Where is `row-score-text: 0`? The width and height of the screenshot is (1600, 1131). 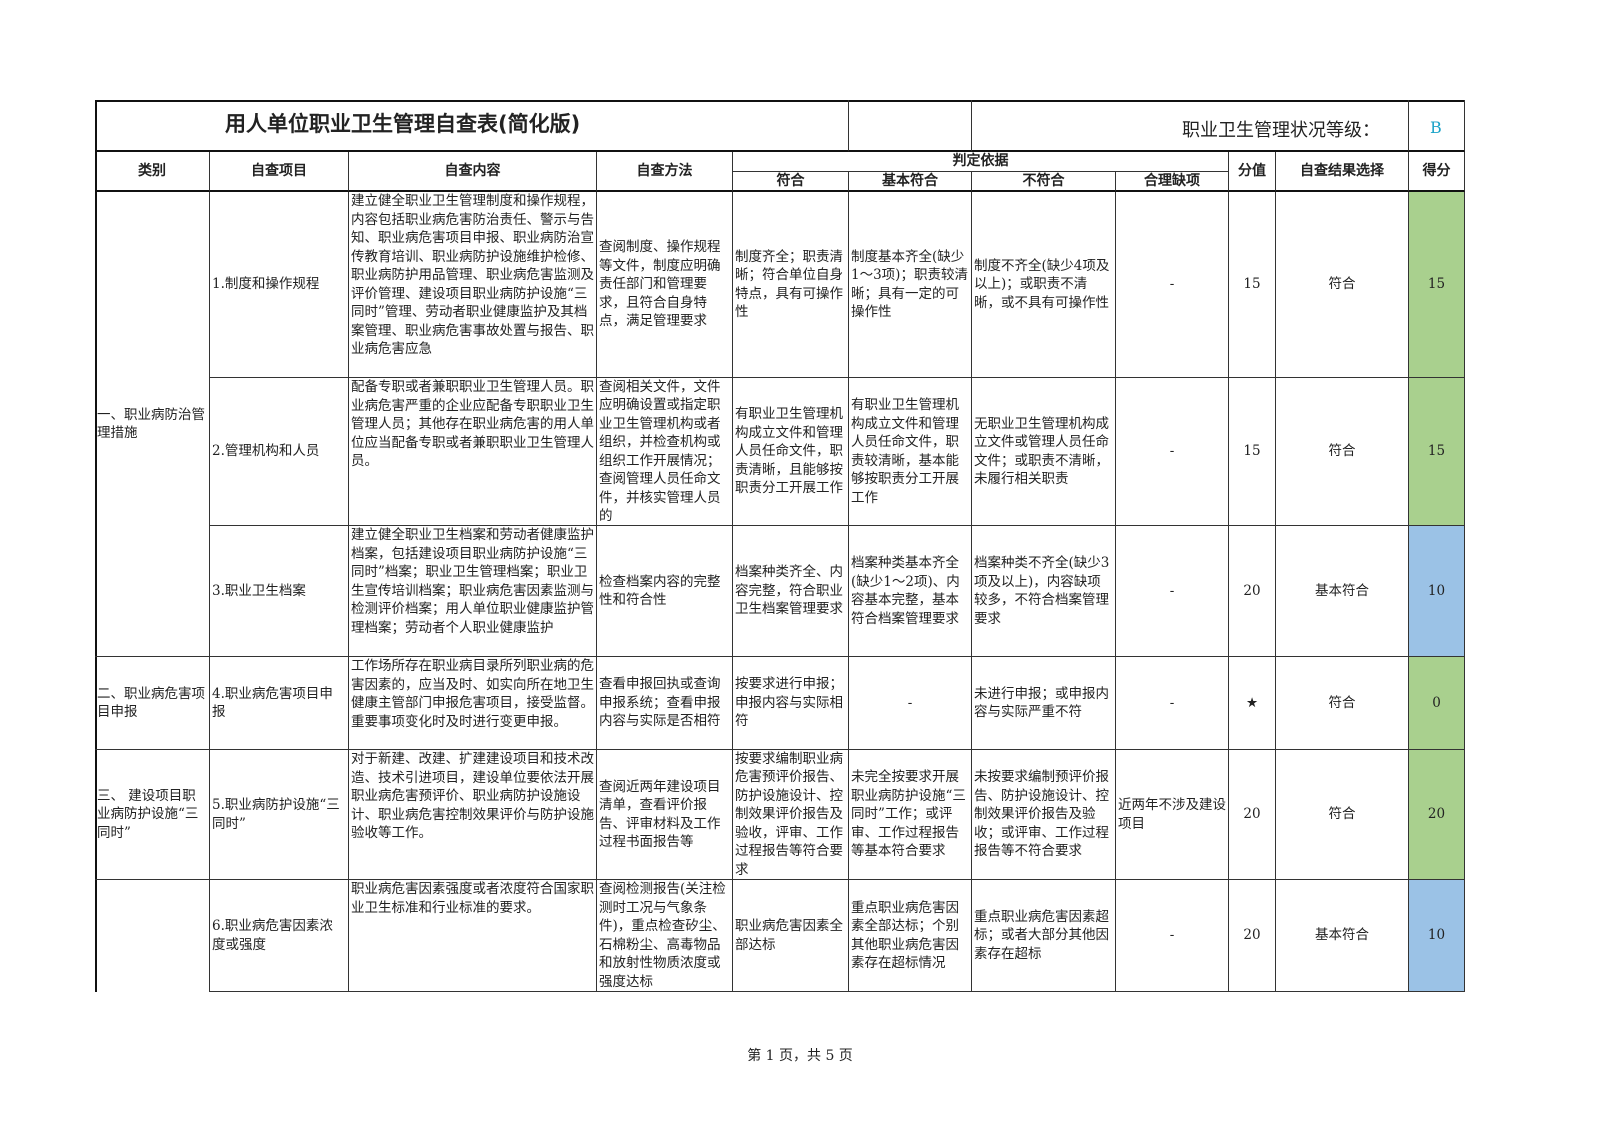
row-score-text: 0 is located at coordinates (1436, 702).